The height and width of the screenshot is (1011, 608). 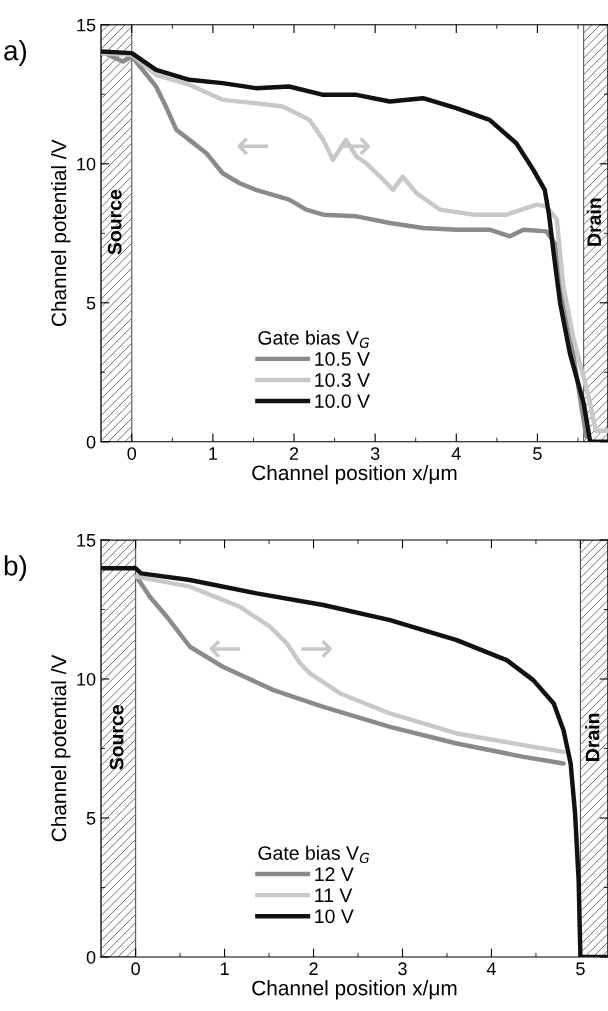 What do you see at coordinates (316, 649) in the screenshot?
I see `annotation: →` at bounding box center [316, 649].